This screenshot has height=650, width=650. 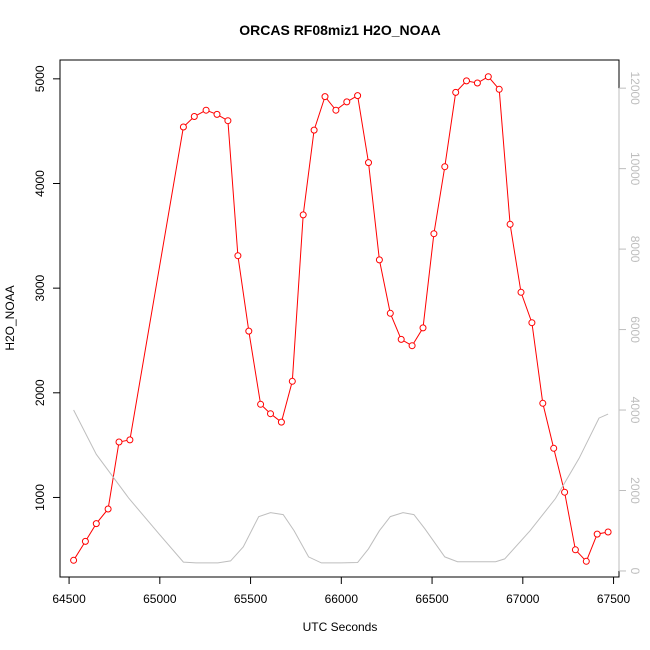 What do you see at coordinates (635, 249) in the screenshot?
I see `y2-tick-label: 8000` at bounding box center [635, 249].